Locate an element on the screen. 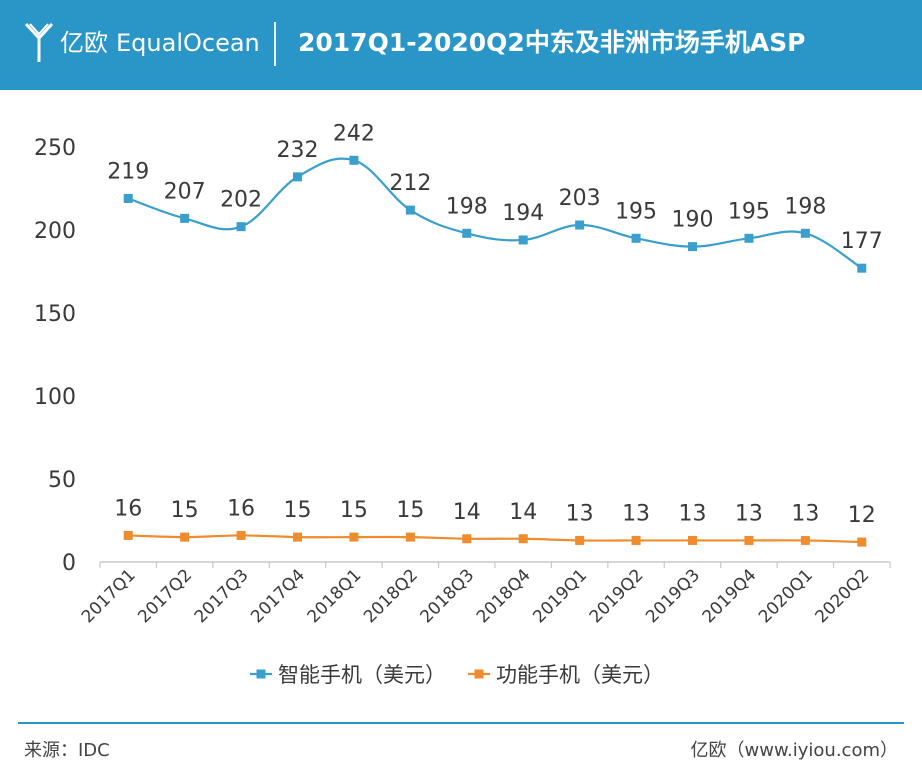 Image resolution: width=922 pixels, height=783 pixels. smartphone-data-label: 190 is located at coordinates (693, 220).